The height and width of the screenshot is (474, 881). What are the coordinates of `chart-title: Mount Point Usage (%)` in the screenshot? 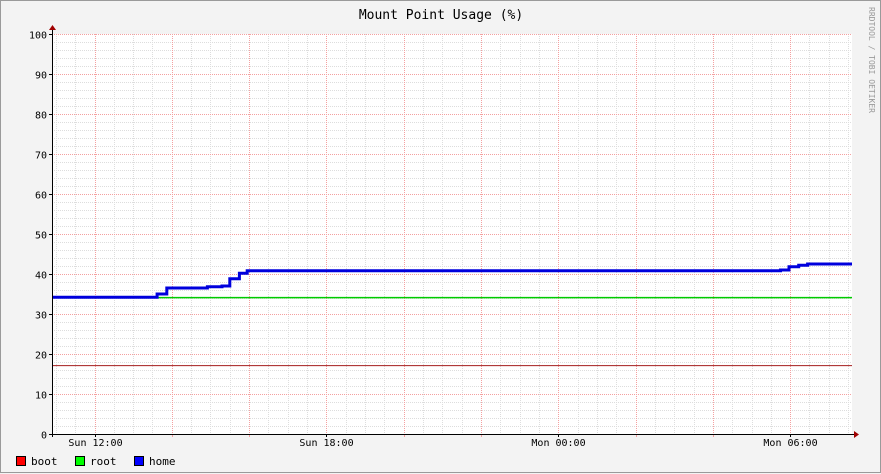 It's located at (441, 15).